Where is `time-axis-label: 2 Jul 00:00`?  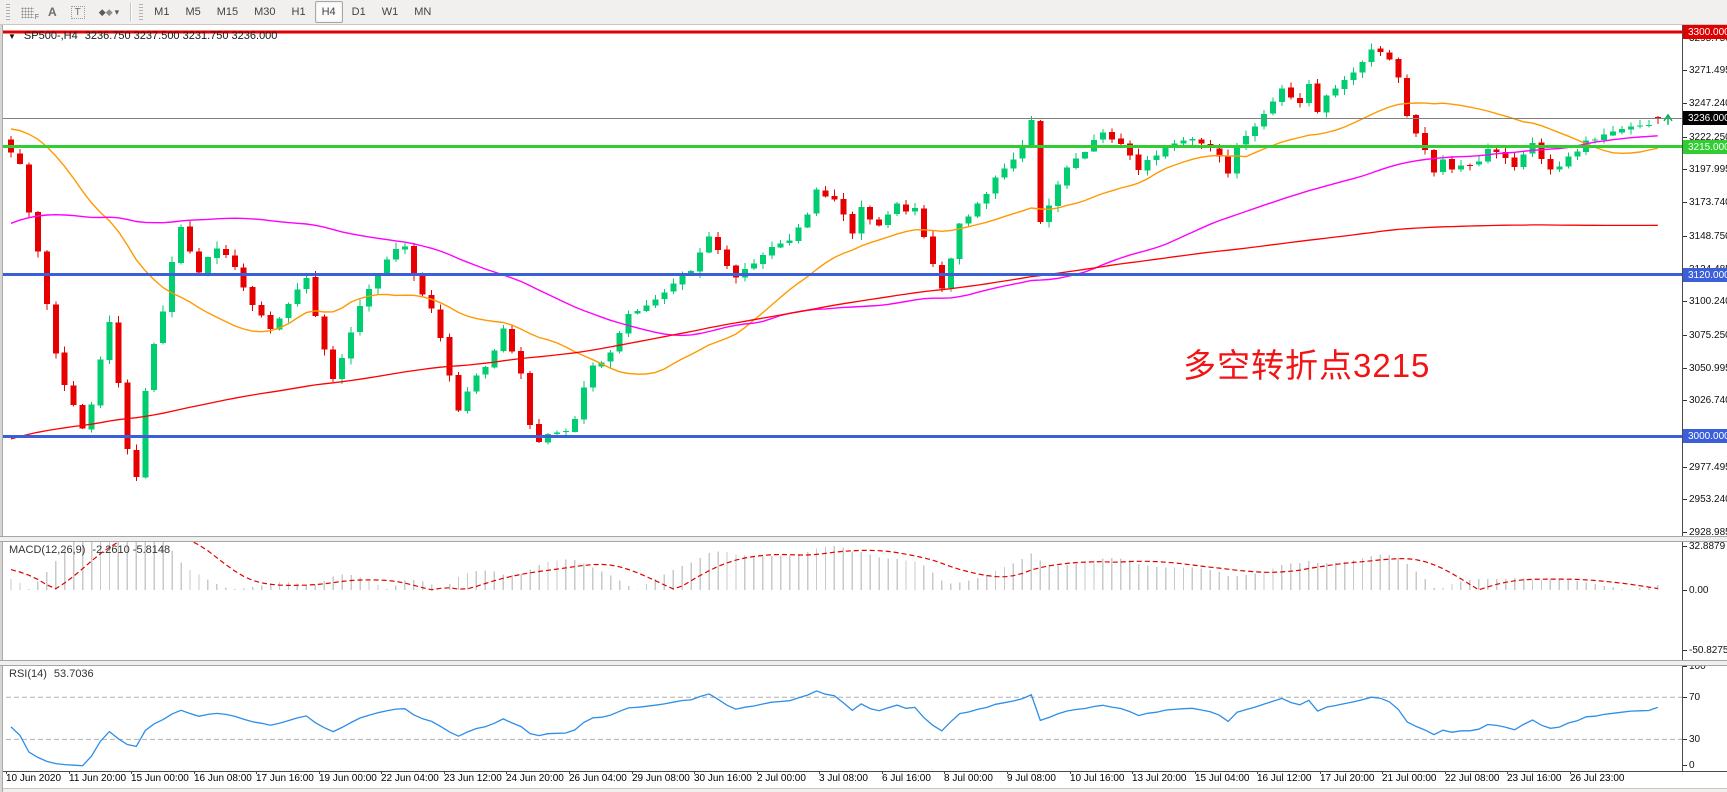 time-axis-label: 2 Jul 00:00 is located at coordinates (781, 778).